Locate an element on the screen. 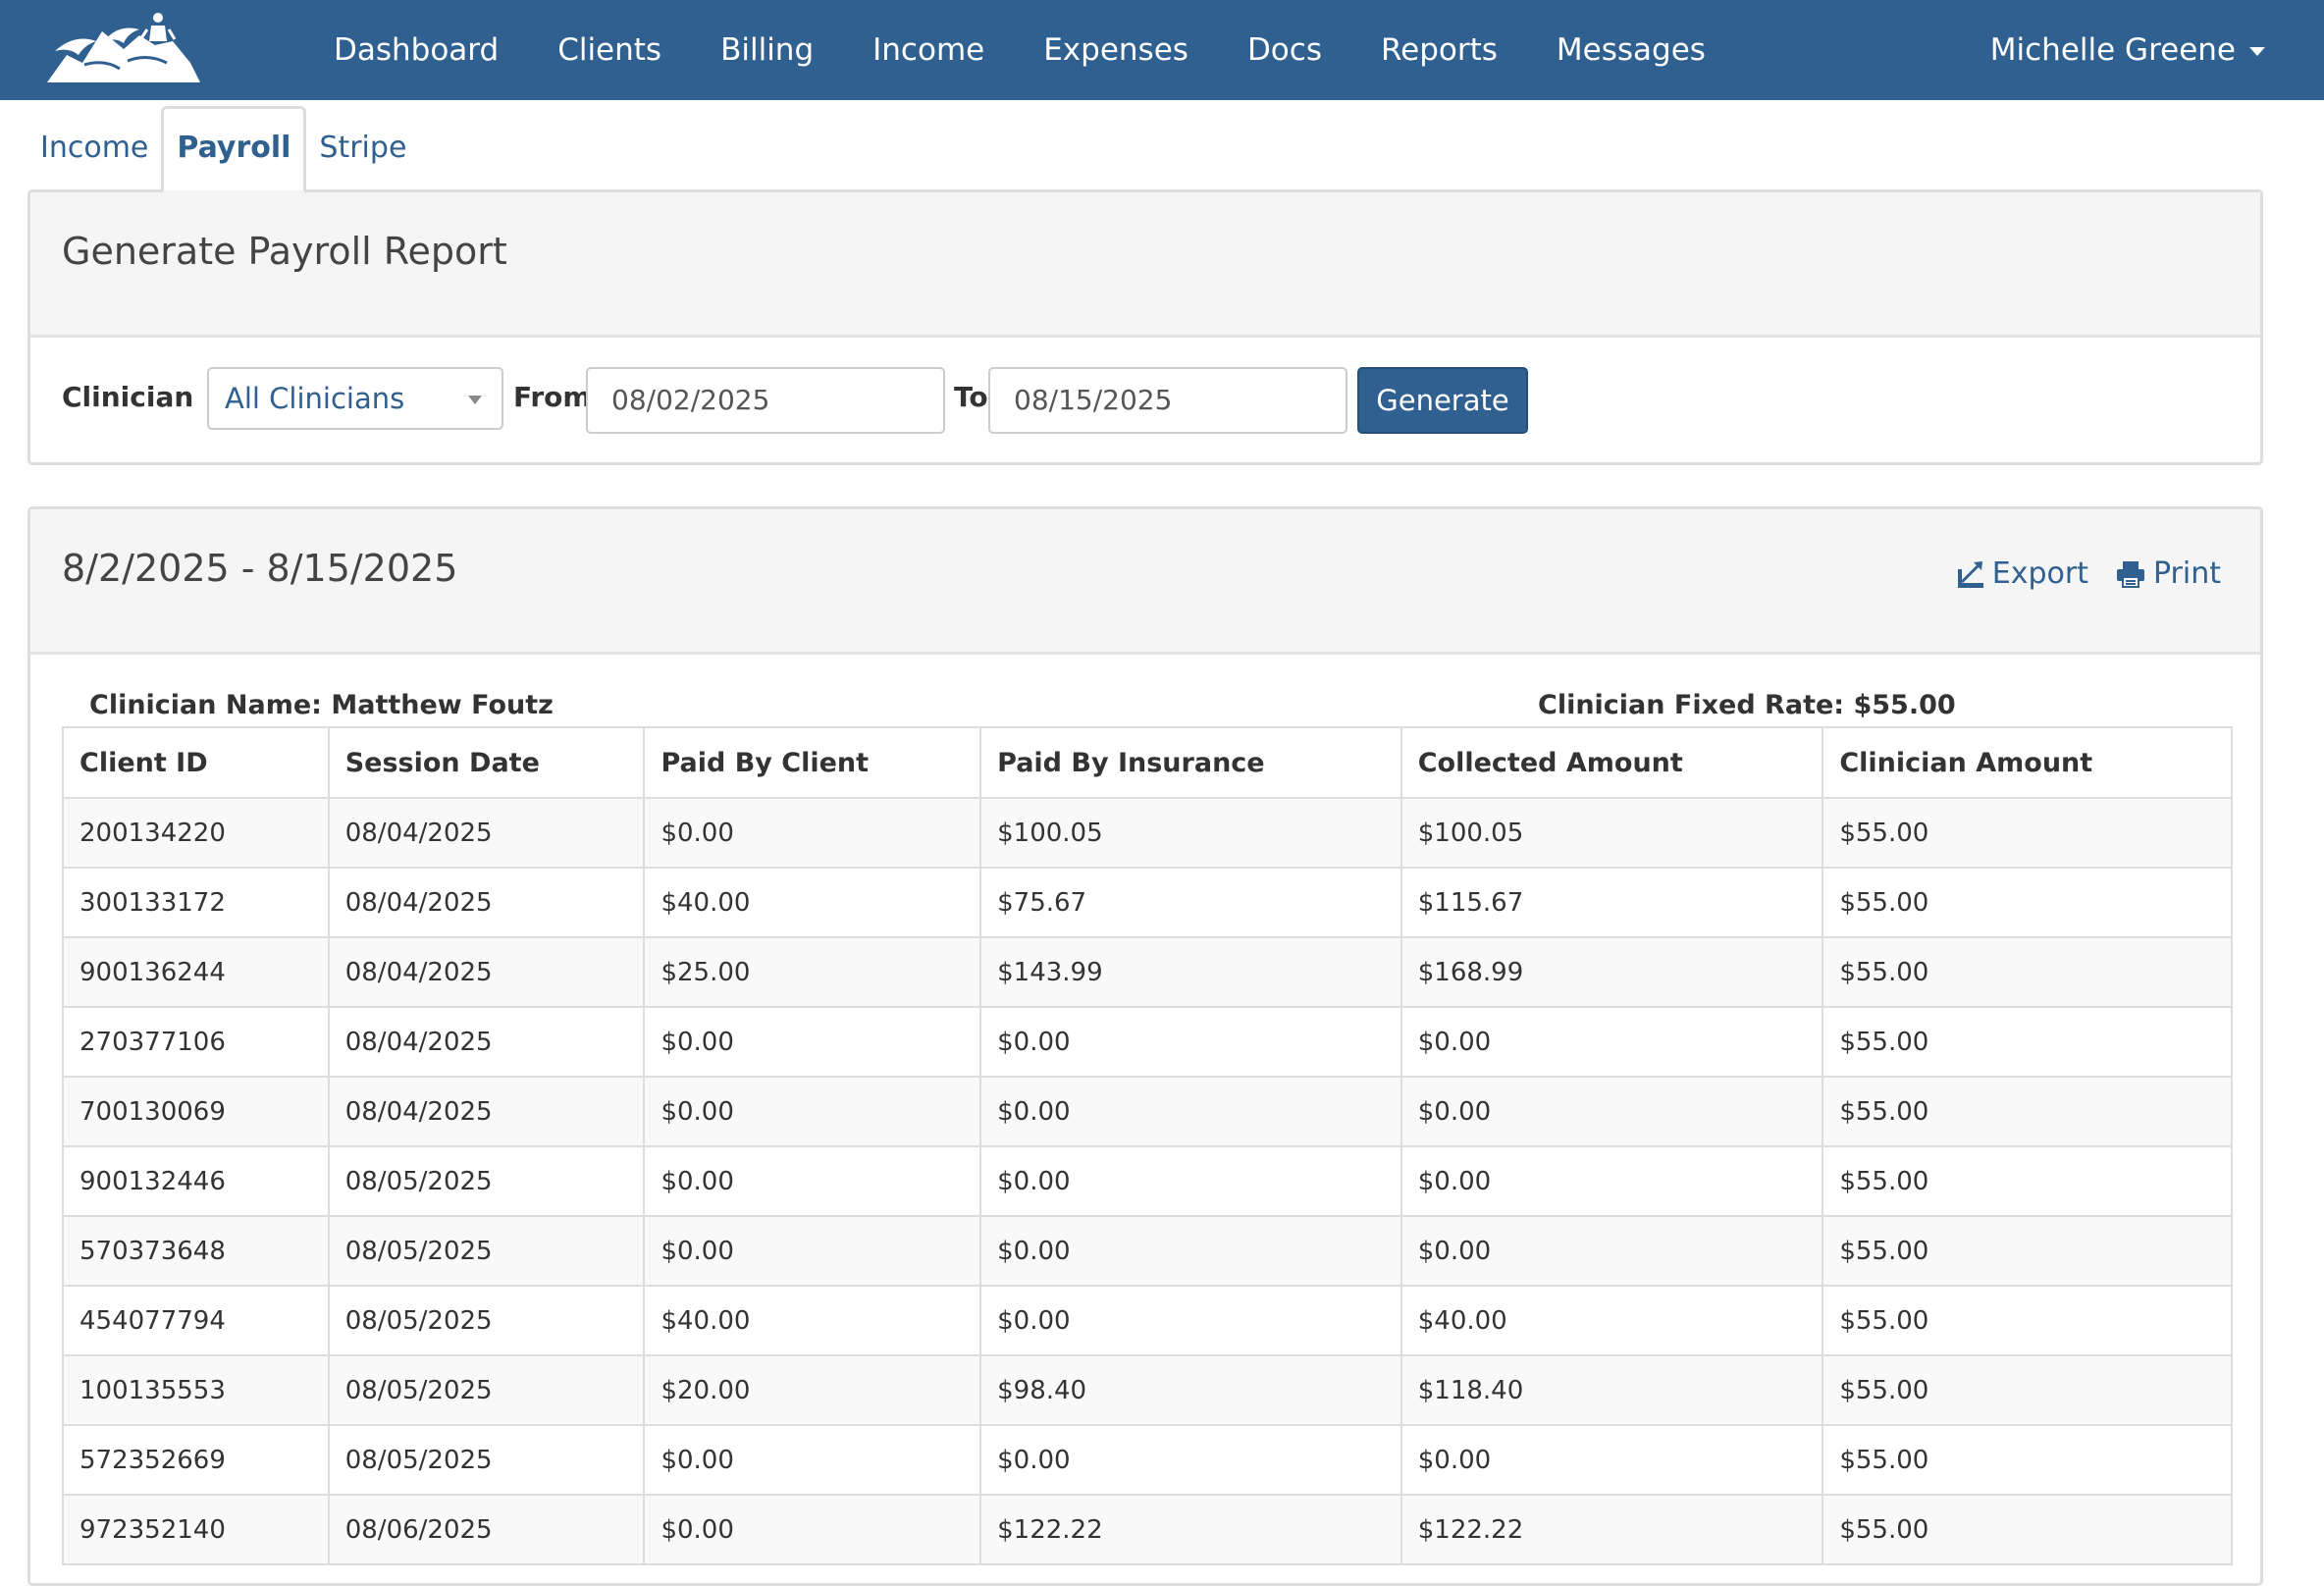 The width and height of the screenshot is (2324, 1586). clinician-label: Clinician is located at coordinates (128, 397).